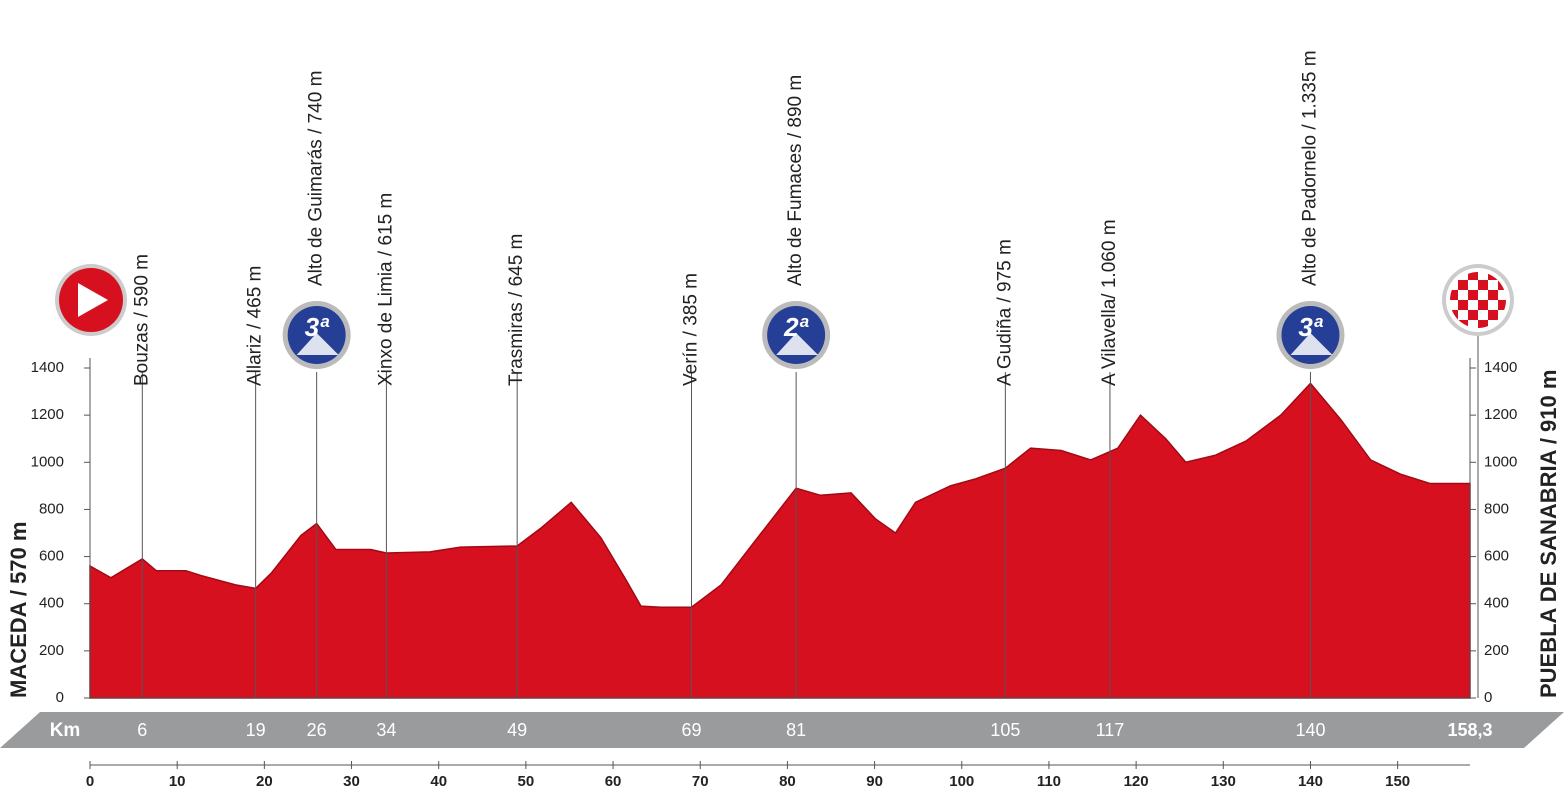 Image resolution: width=1564 pixels, height=790 pixels. I want to click on x-tick-label: 20, so click(264, 781).